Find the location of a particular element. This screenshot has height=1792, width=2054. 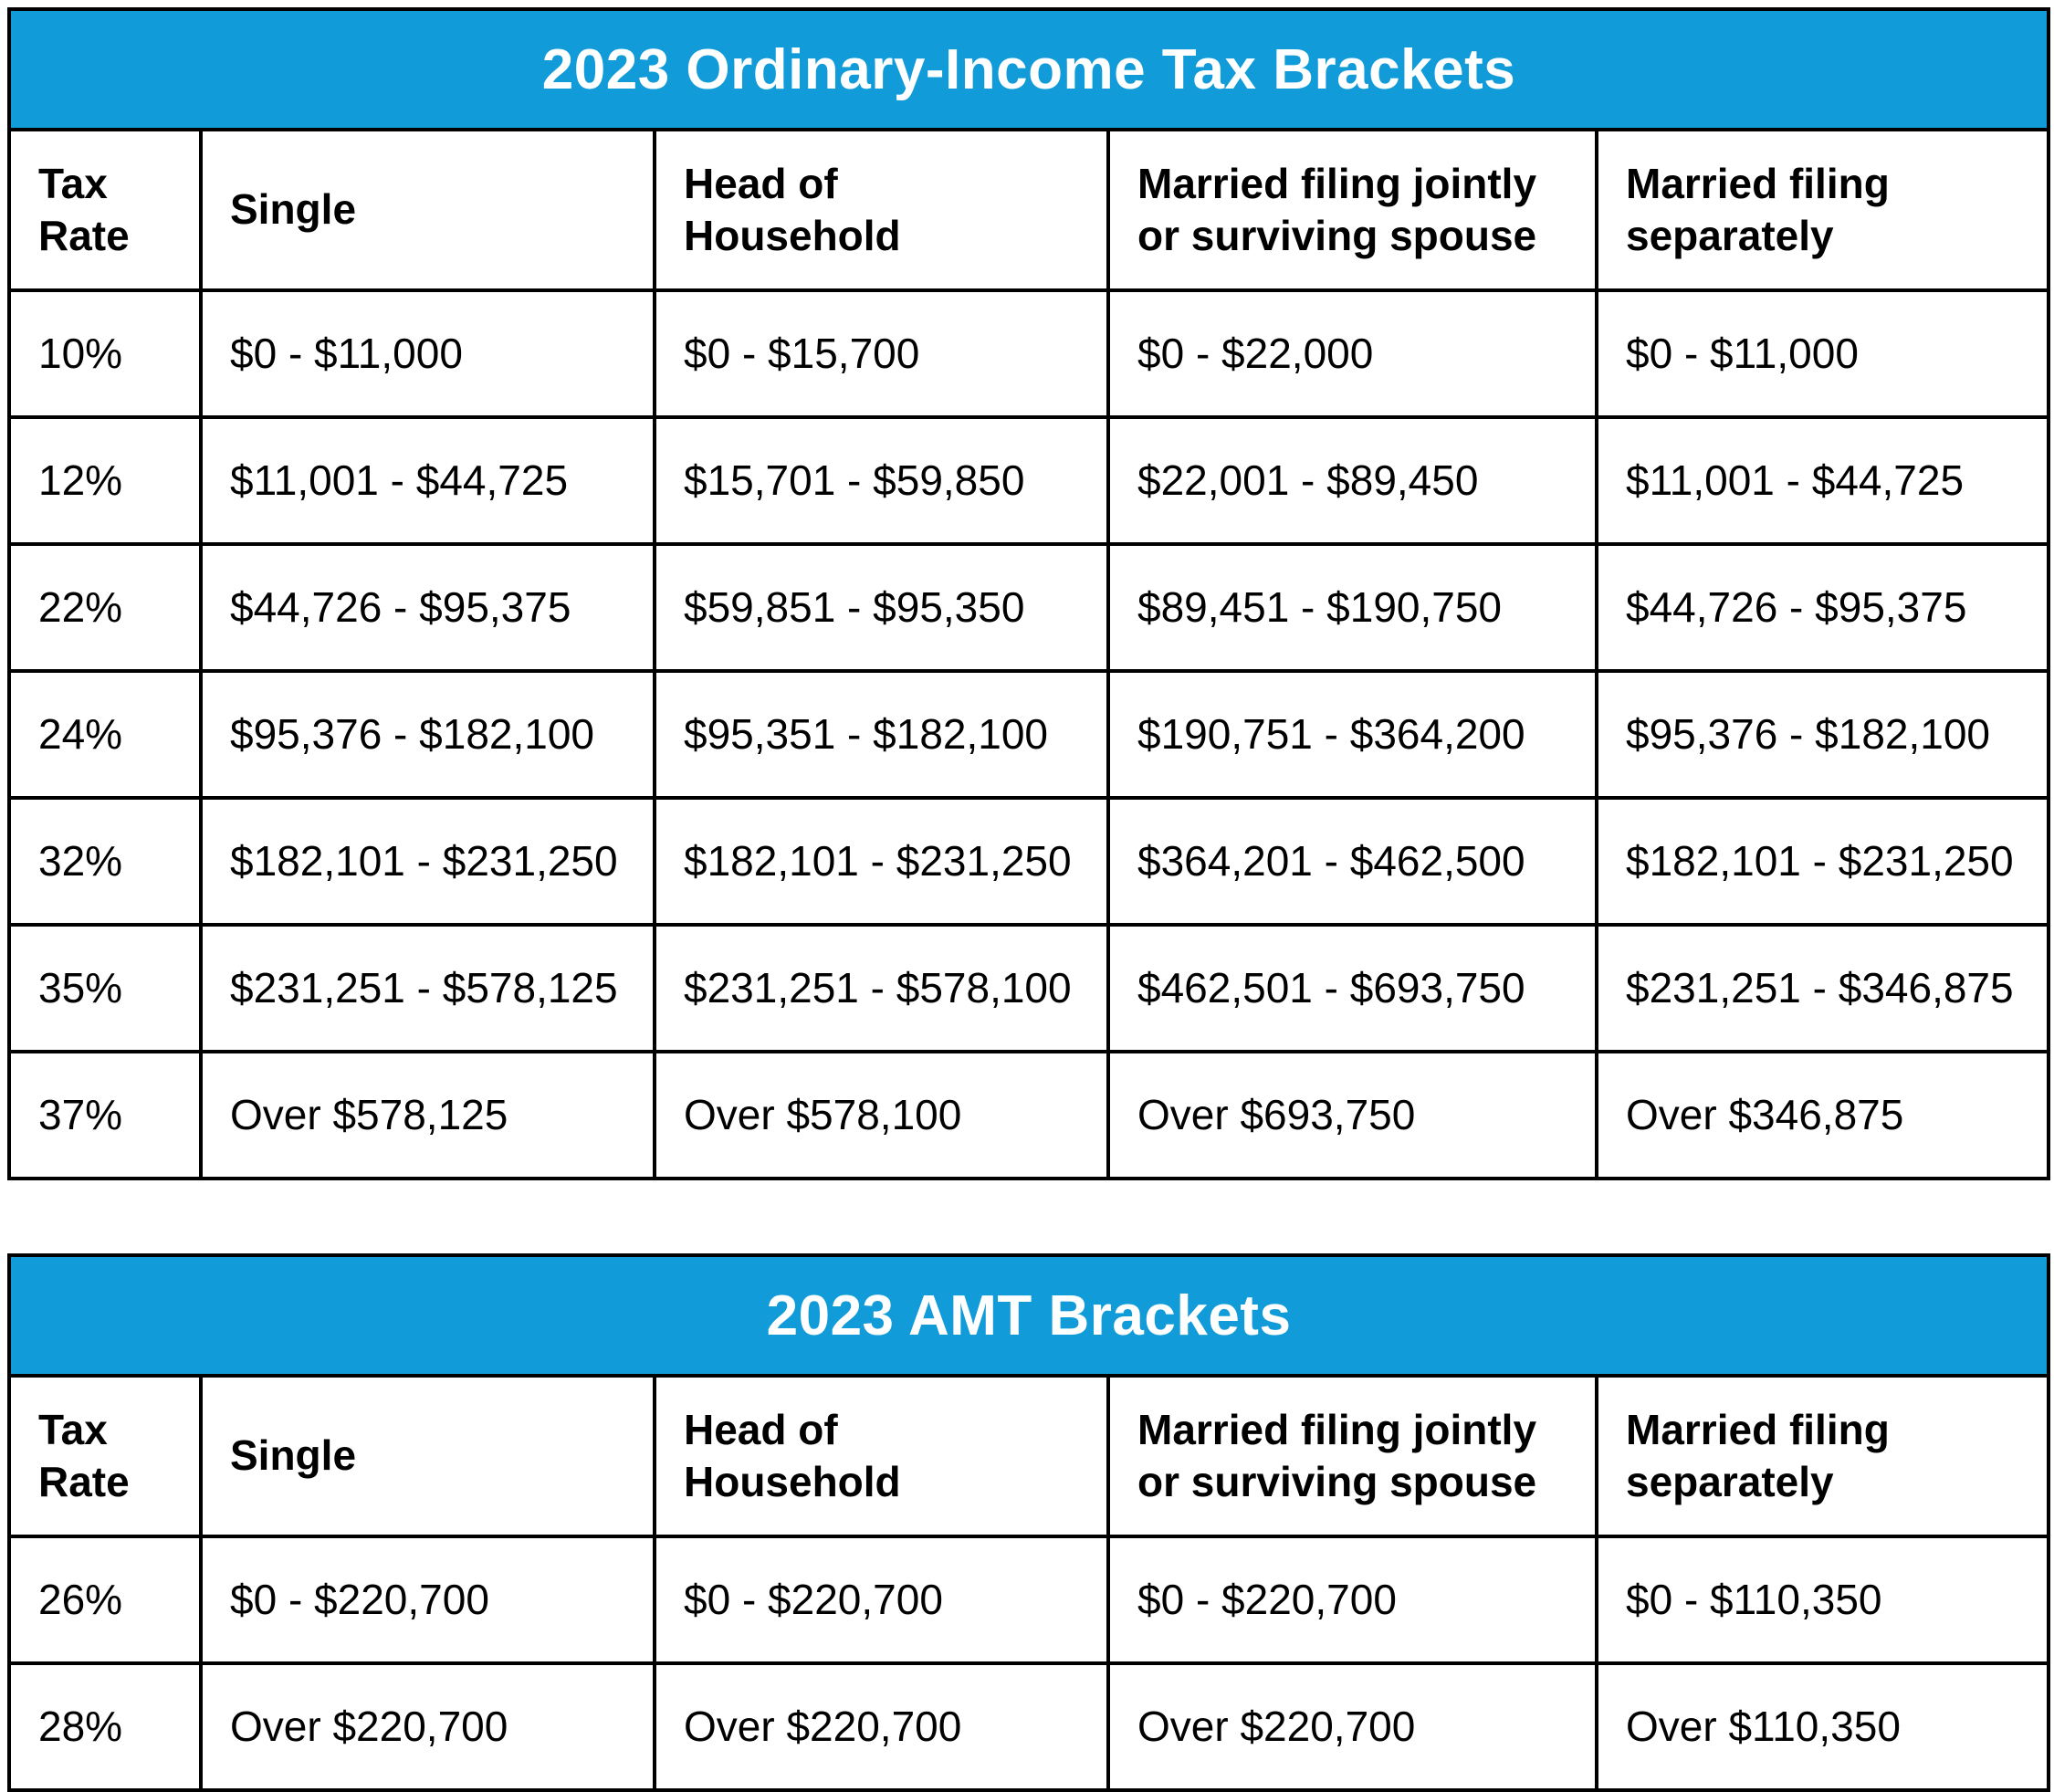

bracket-range-cell: Over $110,350 is located at coordinates (1822, 1726).